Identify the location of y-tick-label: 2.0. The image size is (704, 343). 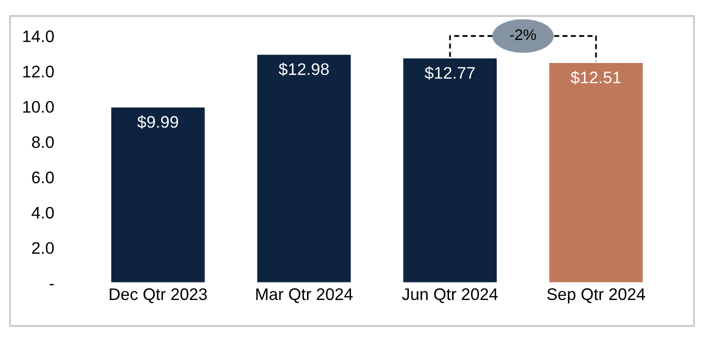
(43, 248).